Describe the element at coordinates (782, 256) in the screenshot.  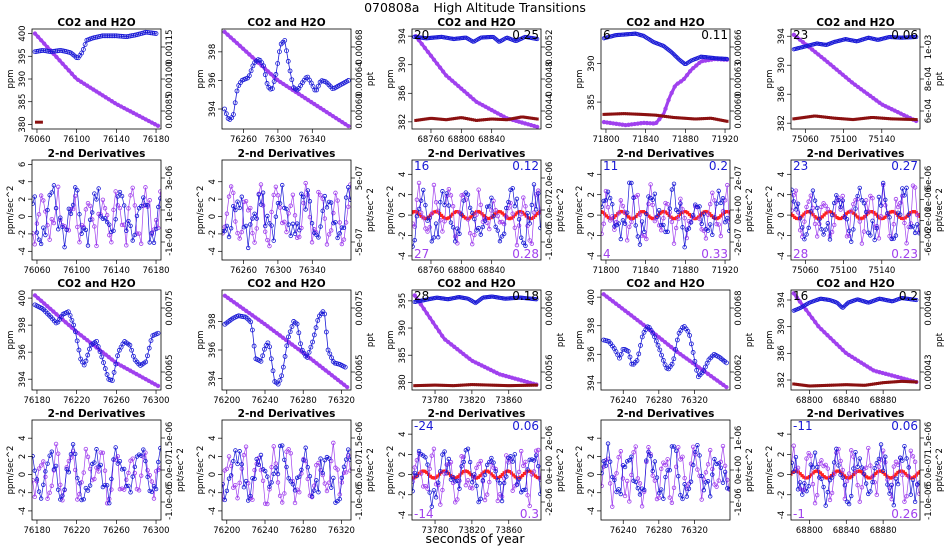
I see `y-tick-label: -4` at that location.